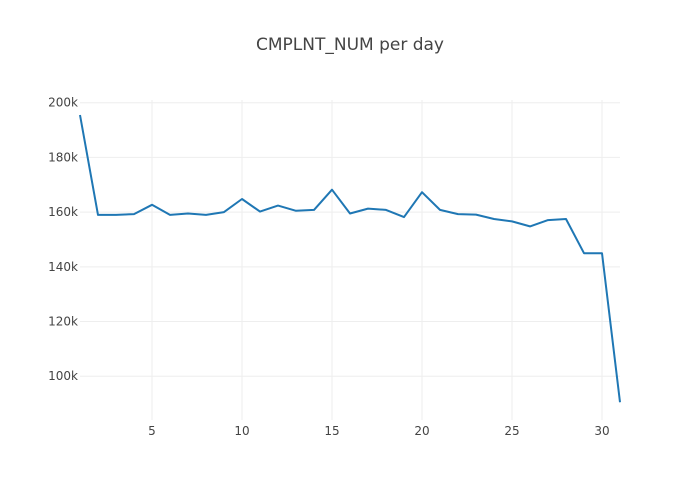  What do you see at coordinates (63, 240) in the screenshot?
I see `y-axis-tick-labels: 100k 120k 140k 160k 180k 200k` at bounding box center [63, 240].